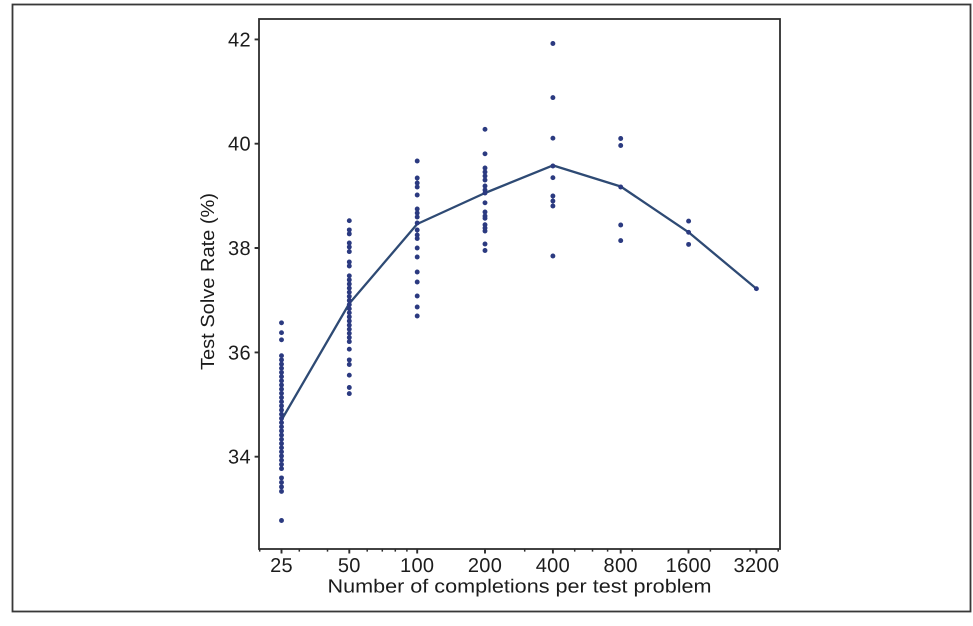  What do you see at coordinates (349, 566) in the screenshot?
I see `svg-text: 50` at bounding box center [349, 566].